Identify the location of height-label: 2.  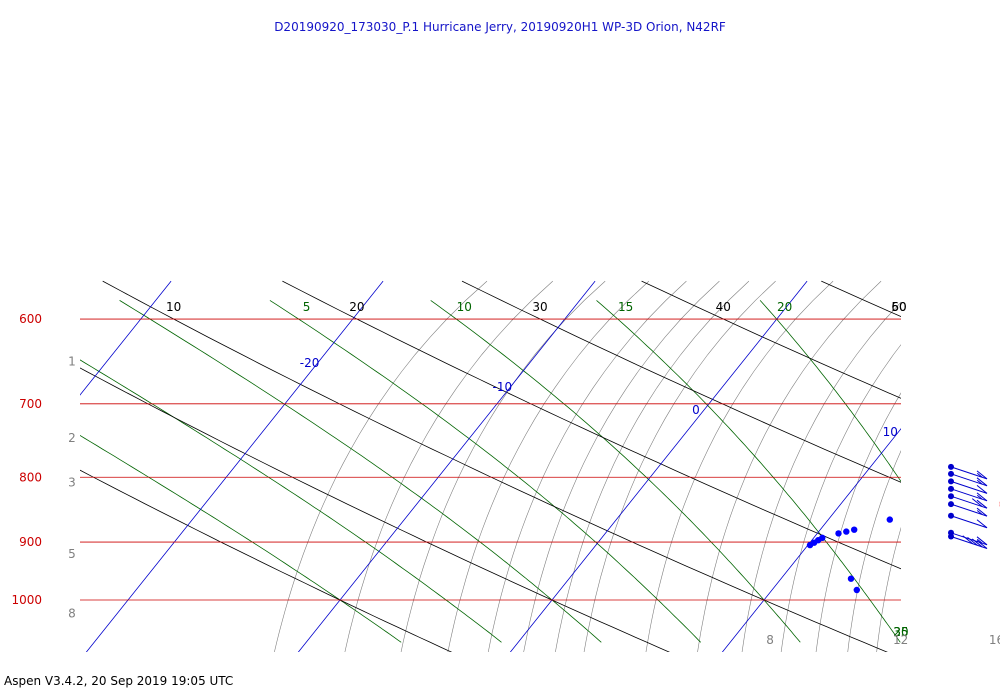
(72, 438).